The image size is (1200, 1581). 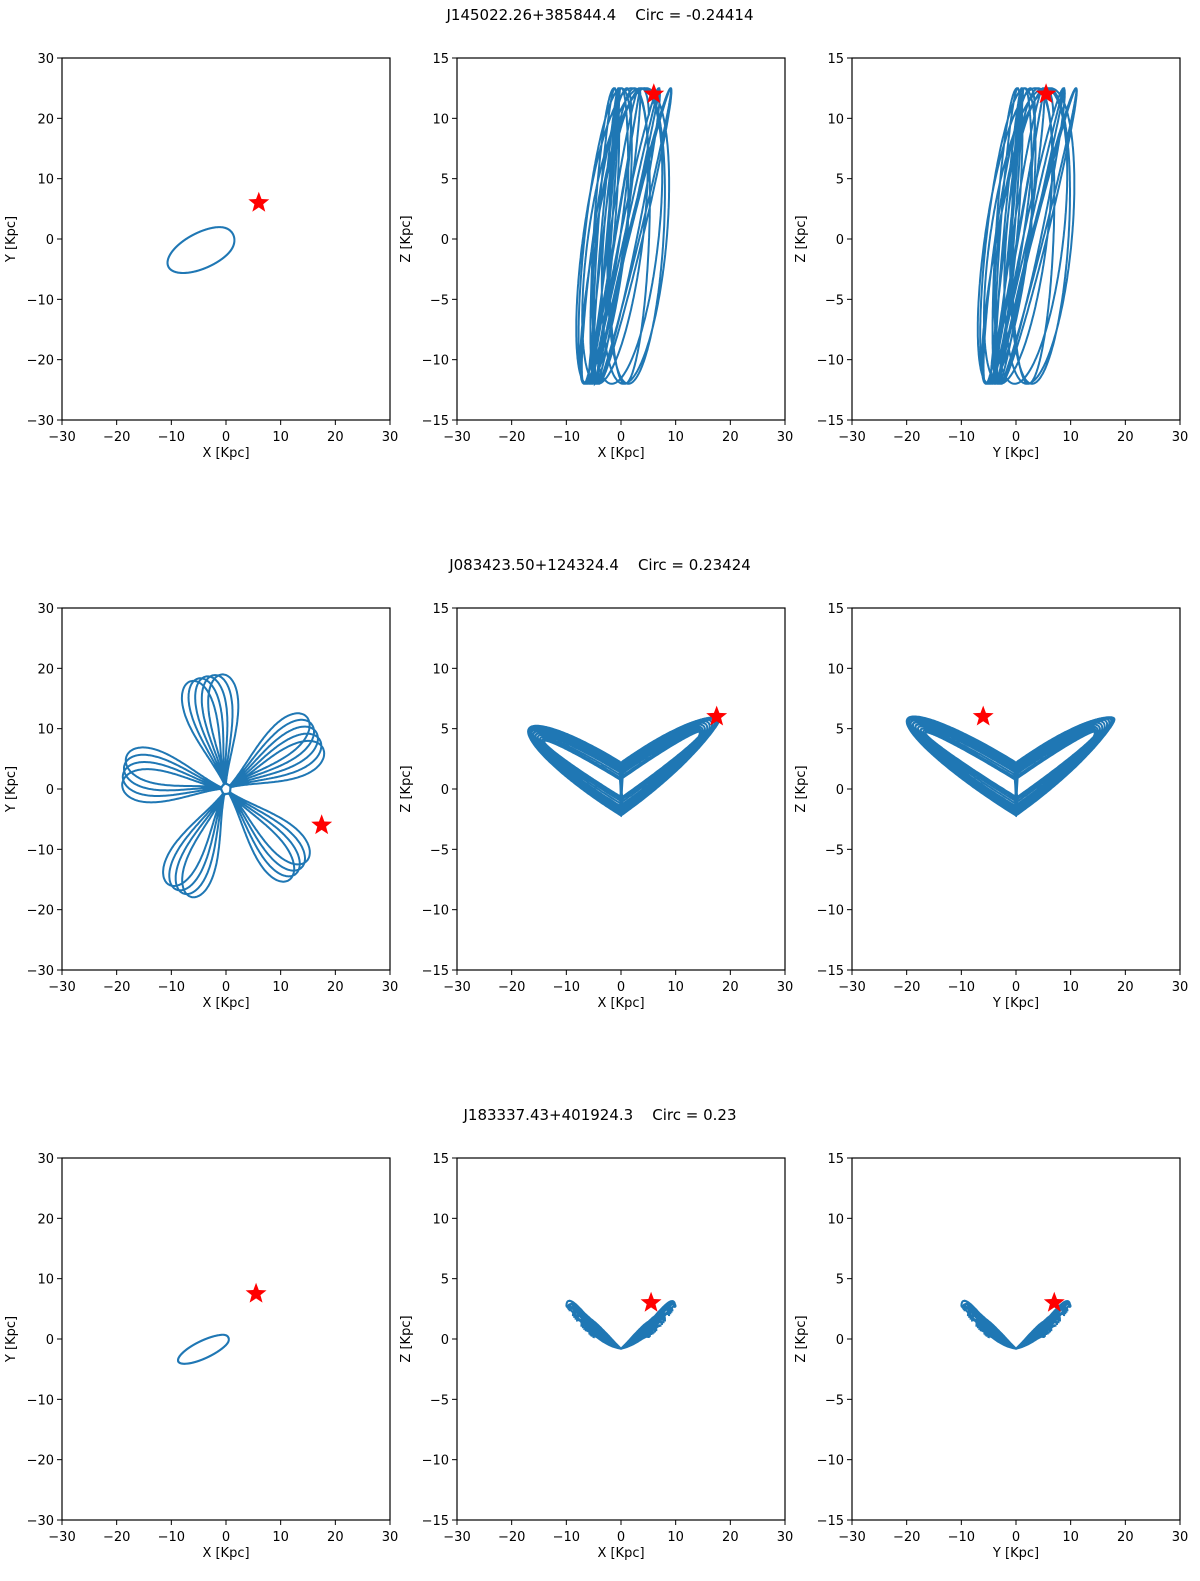 What do you see at coordinates (45, 1159) in the screenshot?
I see `y-tick-label: 30` at bounding box center [45, 1159].